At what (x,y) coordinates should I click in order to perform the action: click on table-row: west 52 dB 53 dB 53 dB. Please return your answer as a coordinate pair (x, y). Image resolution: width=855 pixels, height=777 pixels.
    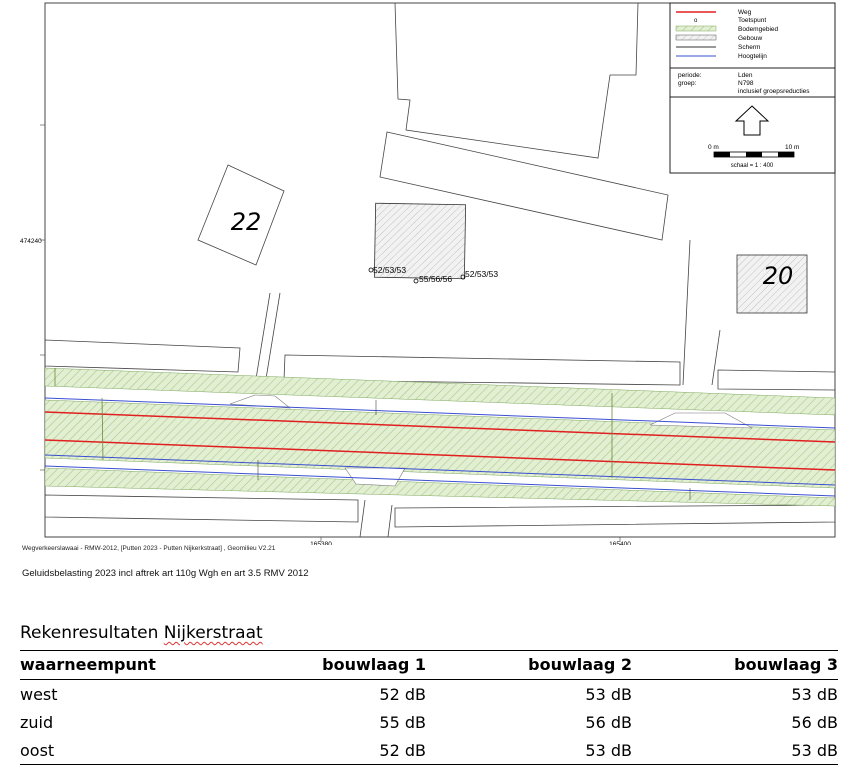
    Looking at the image, I should click on (429, 694).